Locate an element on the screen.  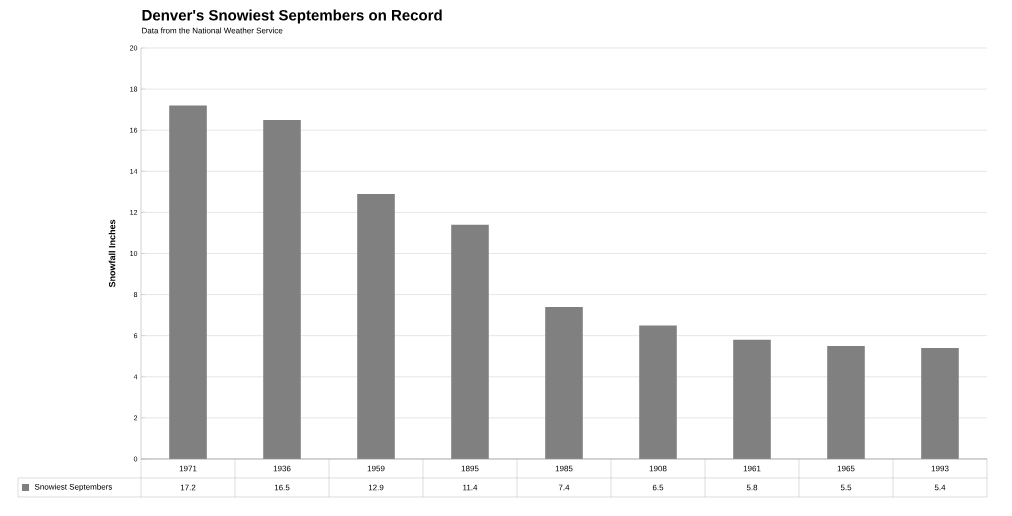
data-label: 6.5 is located at coordinates (658, 487).